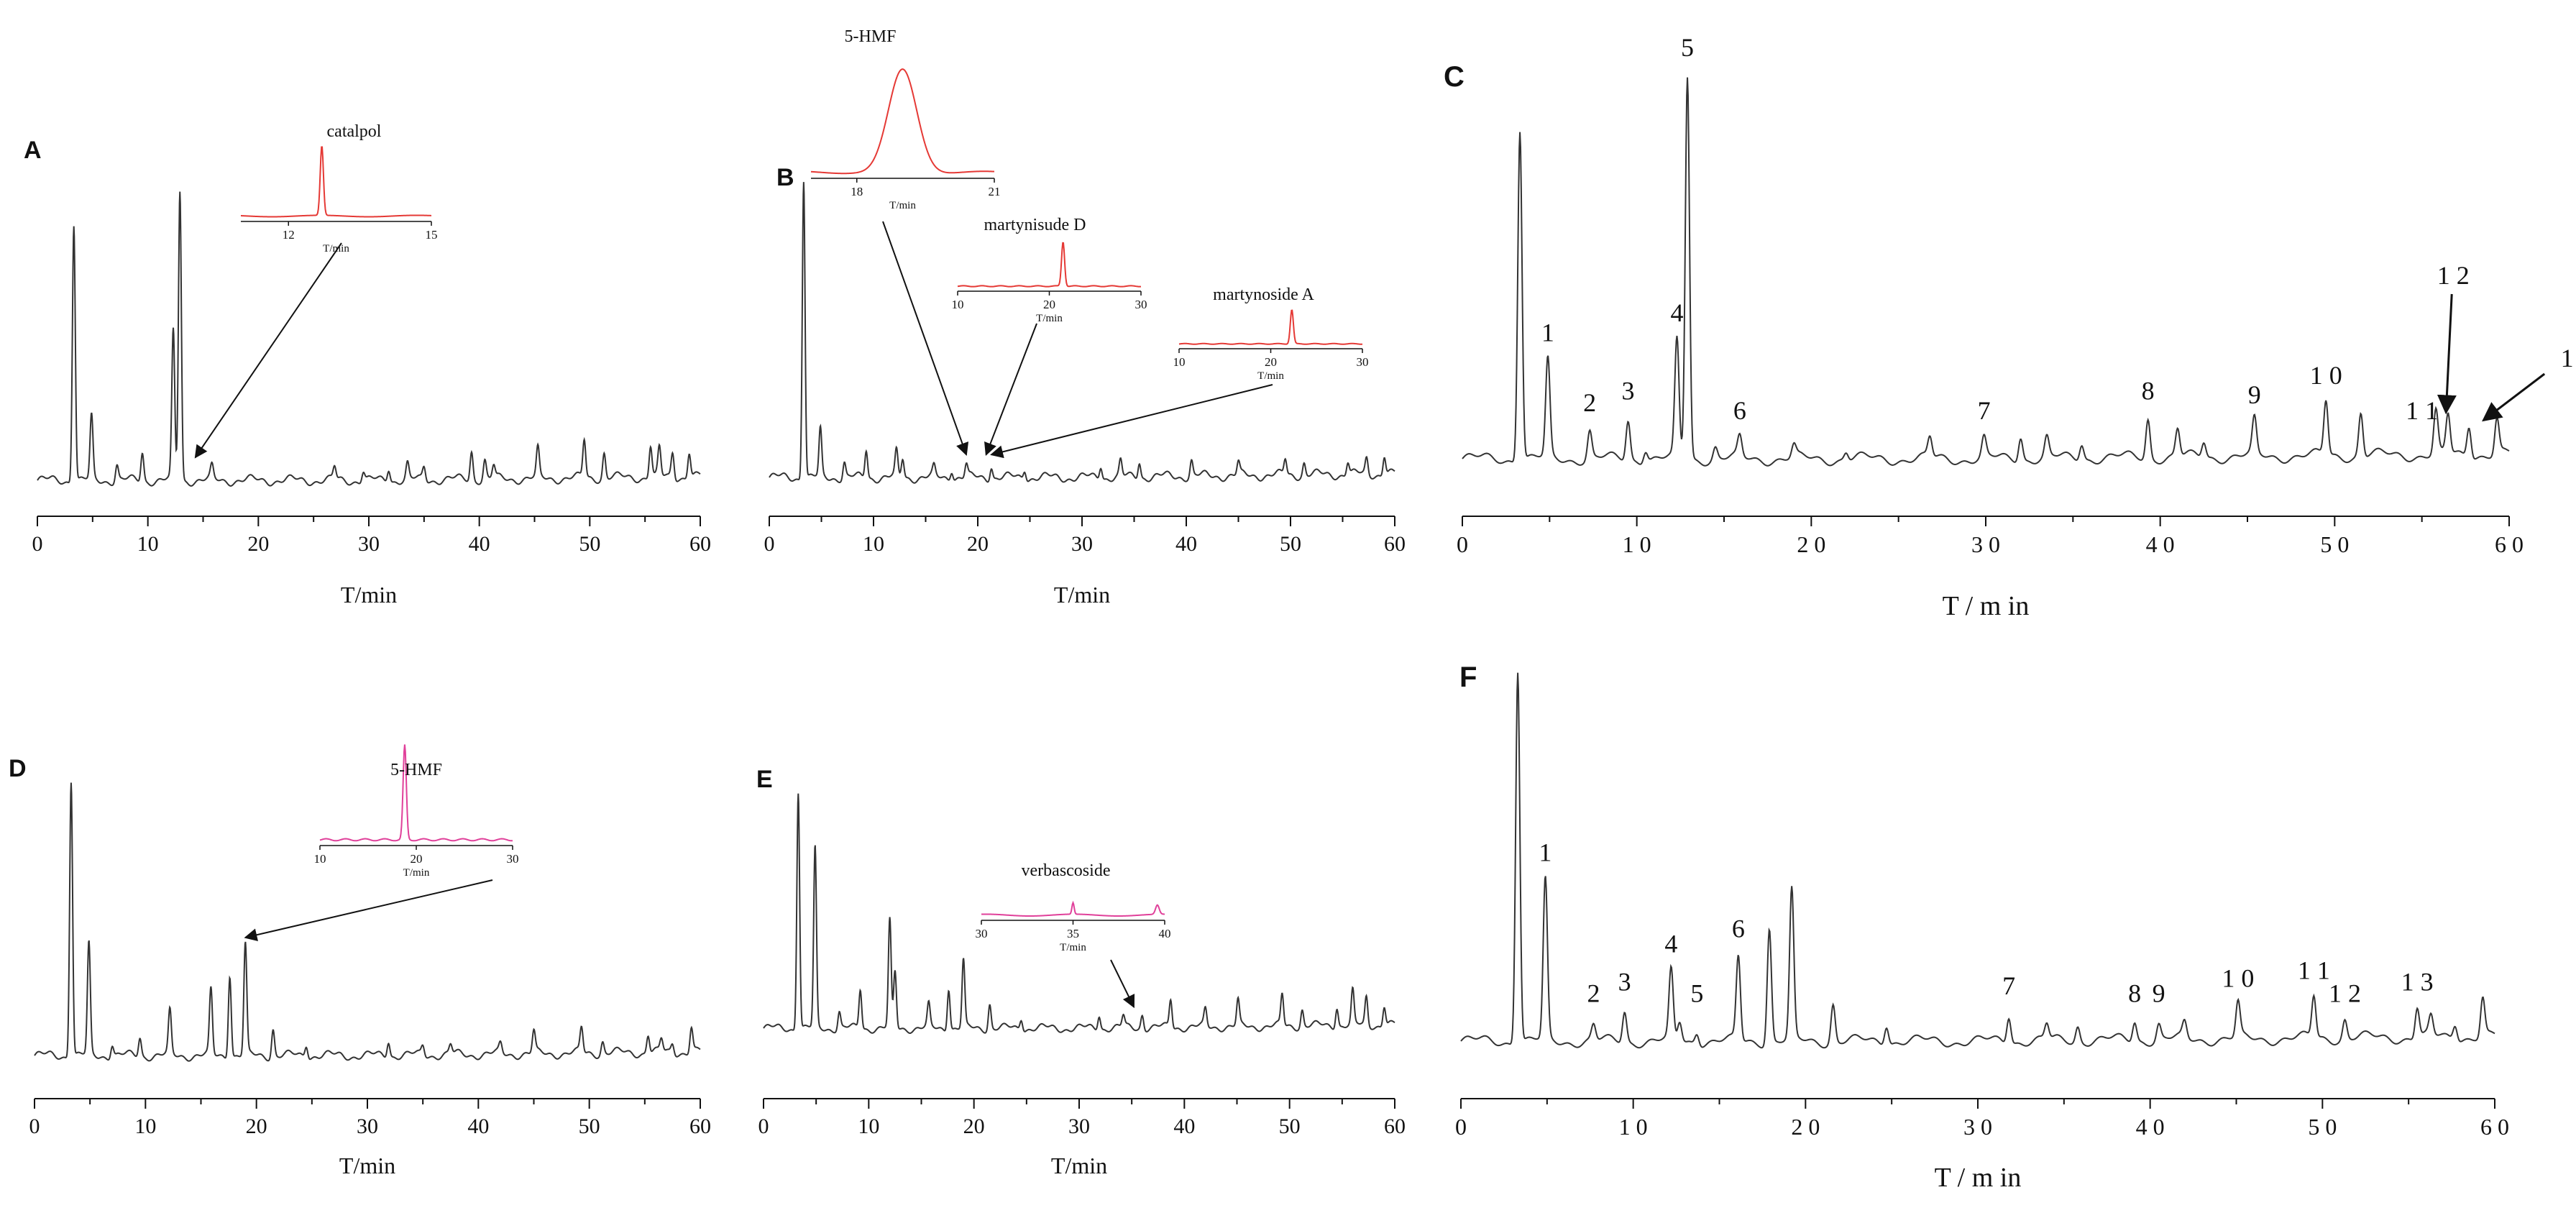 The height and width of the screenshot is (1218, 2576). What do you see at coordinates (1179, 372) in the screenshot?
I see `inset-martynoside-a: 10 20 30 T/min martynoside A` at bounding box center [1179, 372].